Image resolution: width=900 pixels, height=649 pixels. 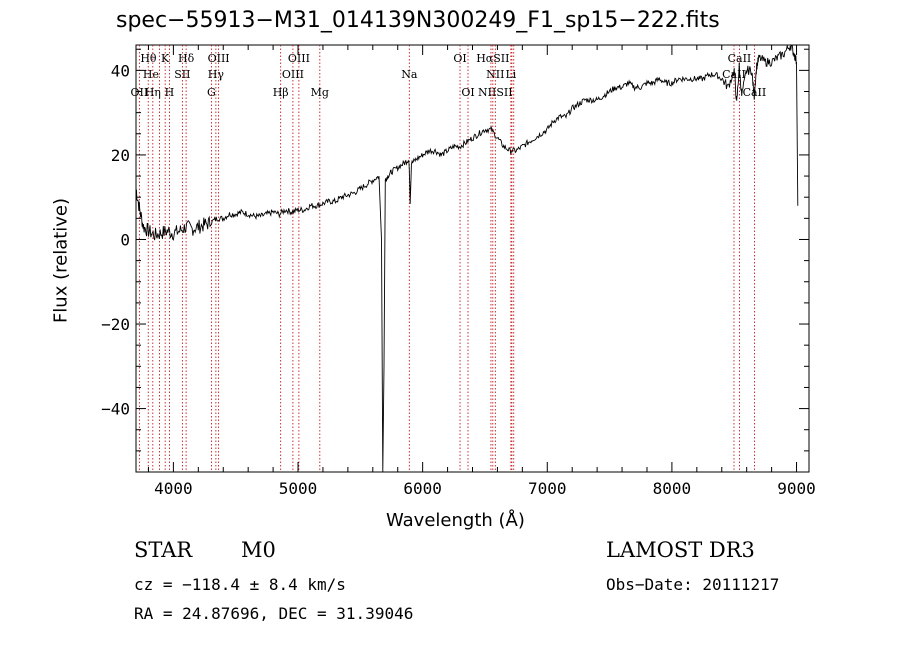 I want to click on y-axis-label: Flux (relative), so click(x=61, y=260).